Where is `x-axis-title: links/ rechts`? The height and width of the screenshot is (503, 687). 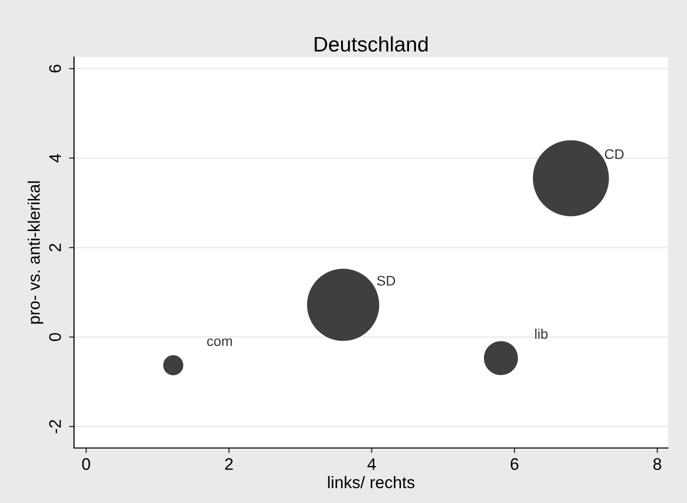
x-axis-title: links/ rechts is located at coordinates (371, 482).